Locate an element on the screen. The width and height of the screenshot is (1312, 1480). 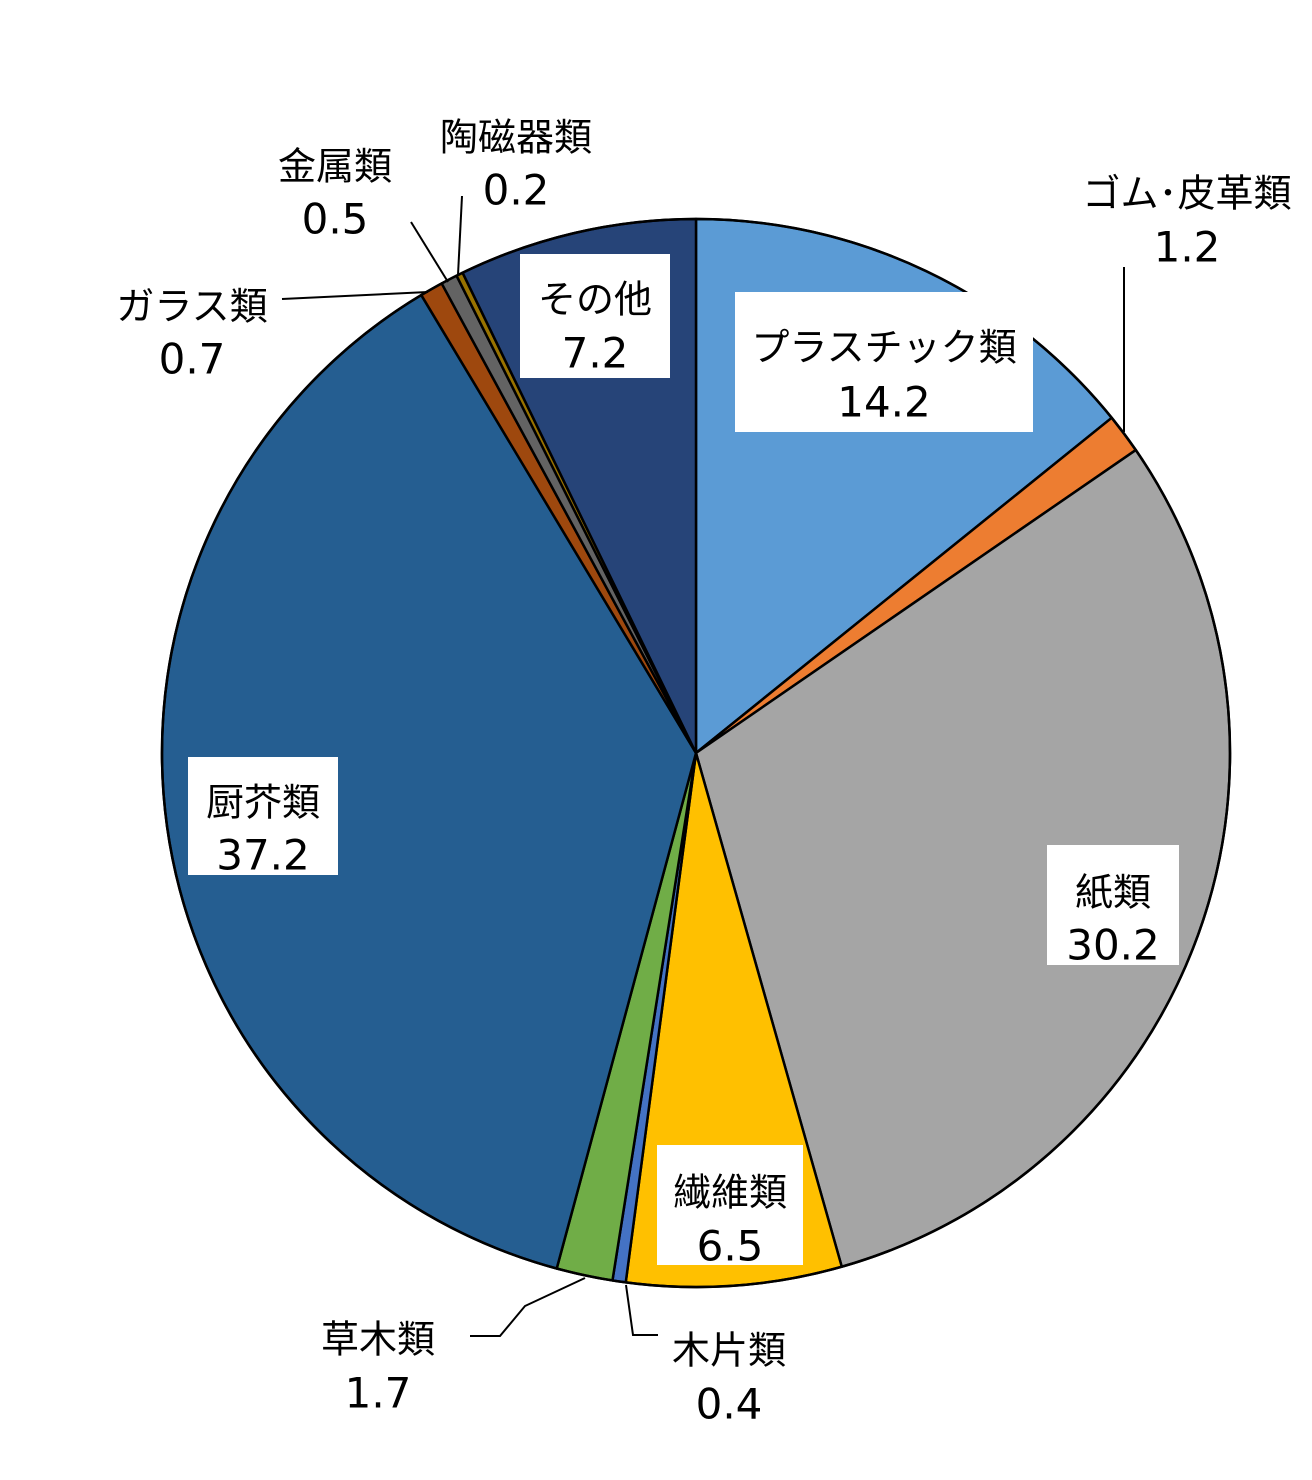
slice-value-label: 30.2 is located at coordinates (1113, 945).